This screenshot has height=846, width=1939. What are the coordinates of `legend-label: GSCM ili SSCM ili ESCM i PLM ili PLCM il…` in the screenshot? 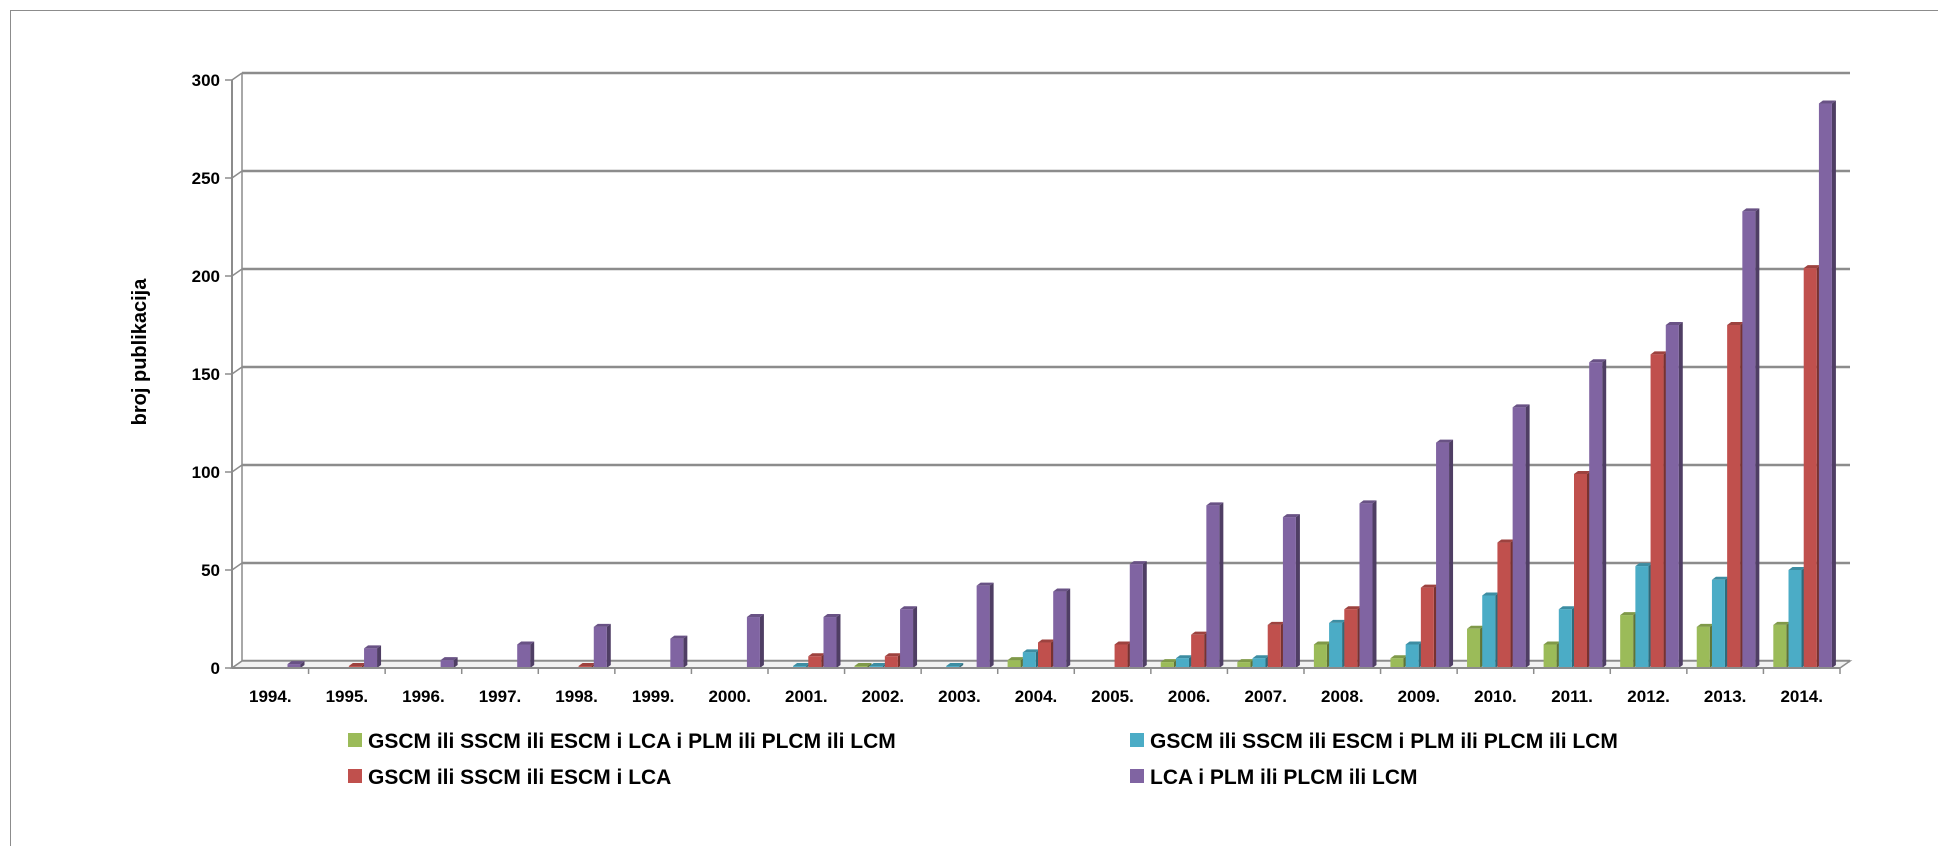 It's located at (1384, 741).